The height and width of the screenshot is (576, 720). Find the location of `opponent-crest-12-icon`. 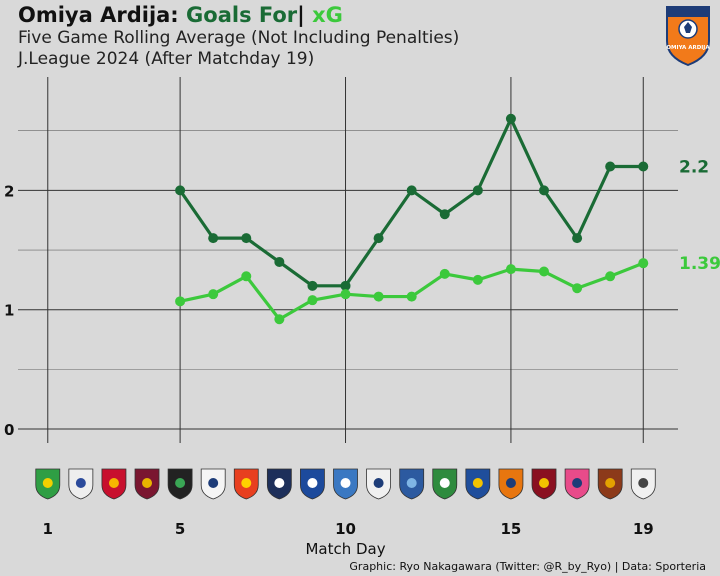

opponent-crest-12-icon is located at coordinates (412, 484).